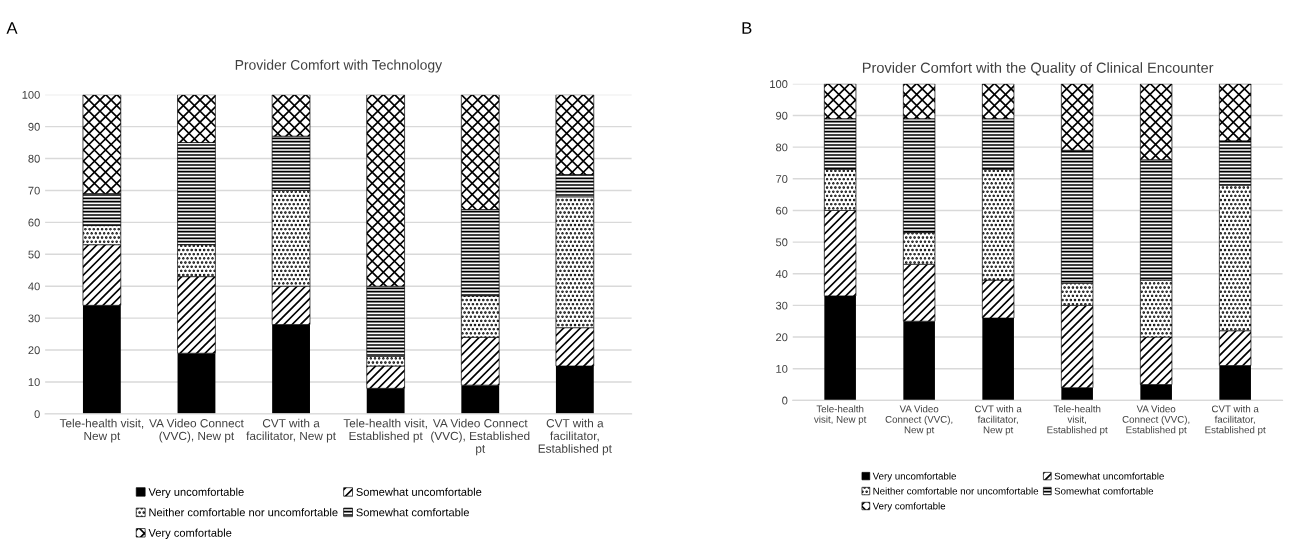 The width and height of the screenshot is (1289, 541). Describe the element at coordinates (339, 66) in the screenshot. I see `chart-title: Provider Comfort with Technology` at that location.